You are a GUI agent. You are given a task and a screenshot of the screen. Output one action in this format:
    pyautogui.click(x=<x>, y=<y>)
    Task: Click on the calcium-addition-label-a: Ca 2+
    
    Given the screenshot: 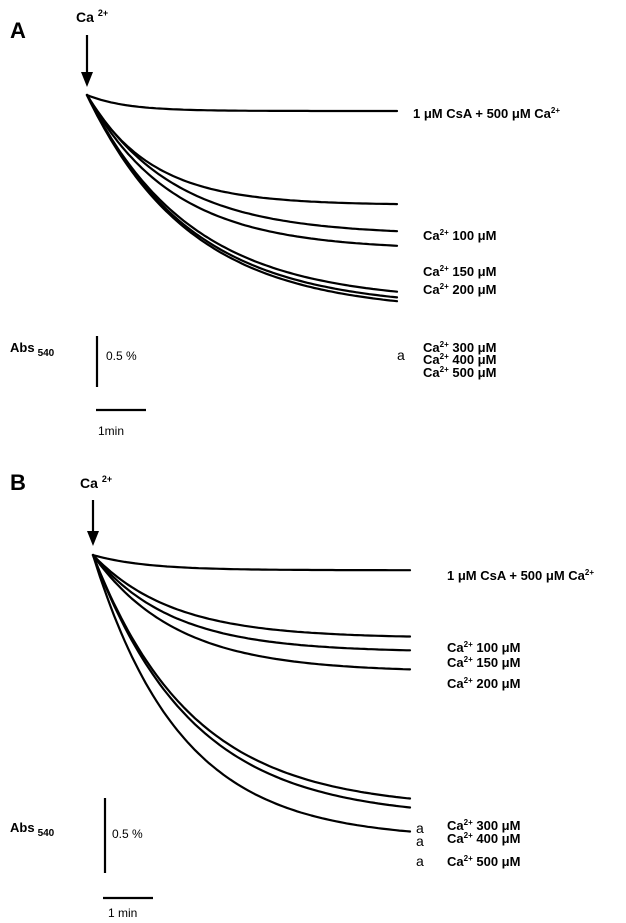 What is the action you would take?
    pyautogui.click(x=92, y=16)
    